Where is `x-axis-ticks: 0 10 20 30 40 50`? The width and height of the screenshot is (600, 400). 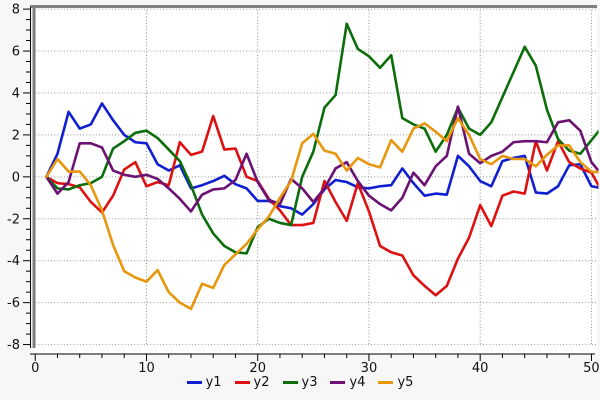
x-axis-ticks: 0 10 20 30 40 50 is located at coordinates (315, 365).